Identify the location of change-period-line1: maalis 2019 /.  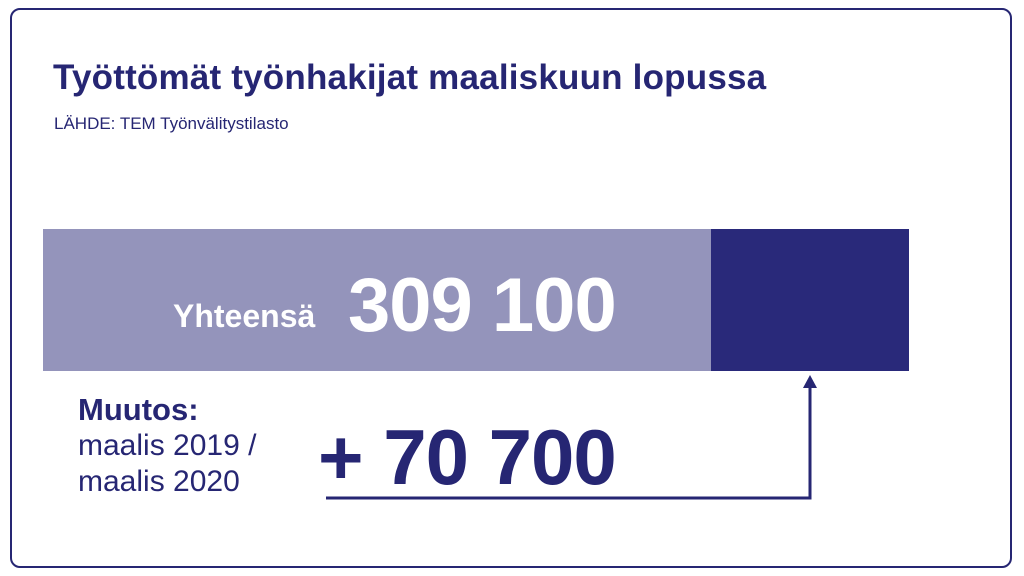
(167, 445).